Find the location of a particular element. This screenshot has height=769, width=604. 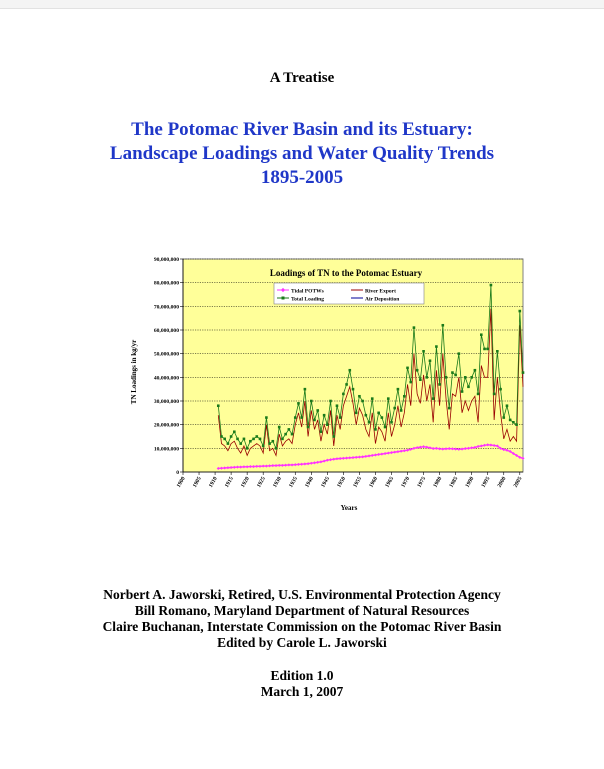

x-tick-label-0: 1900 is located at coordinates (181, 482).